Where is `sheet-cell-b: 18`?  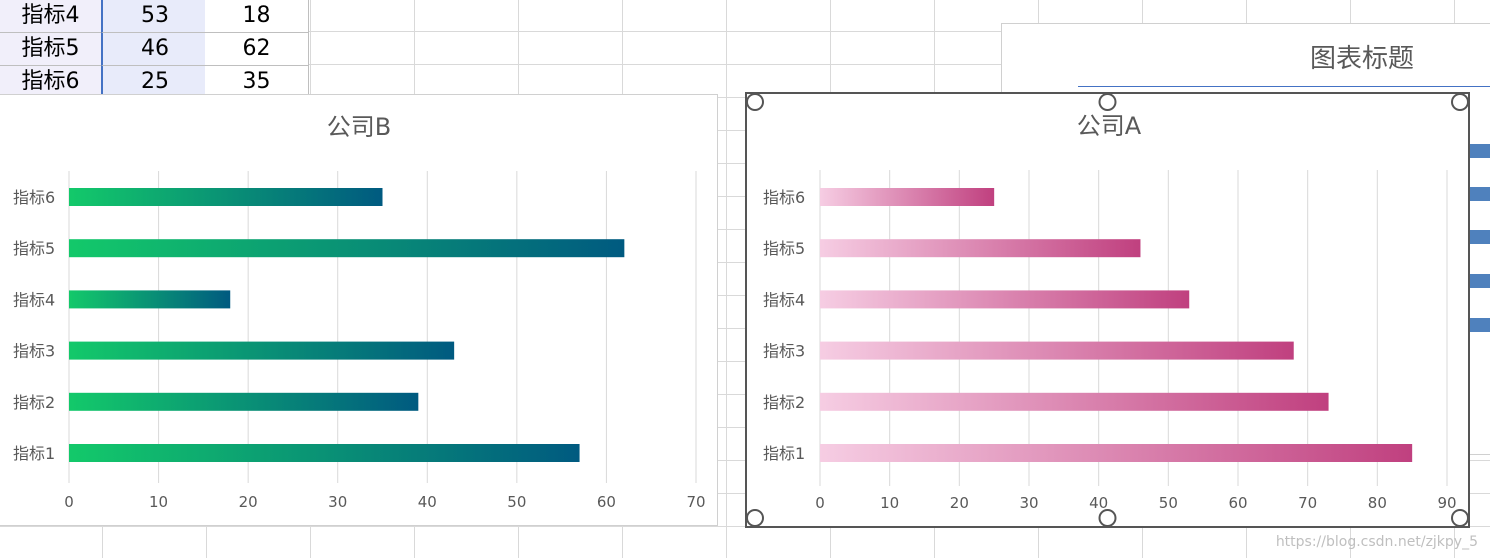 sheet-cell-b: 18 is located at coordinates (257, 16).